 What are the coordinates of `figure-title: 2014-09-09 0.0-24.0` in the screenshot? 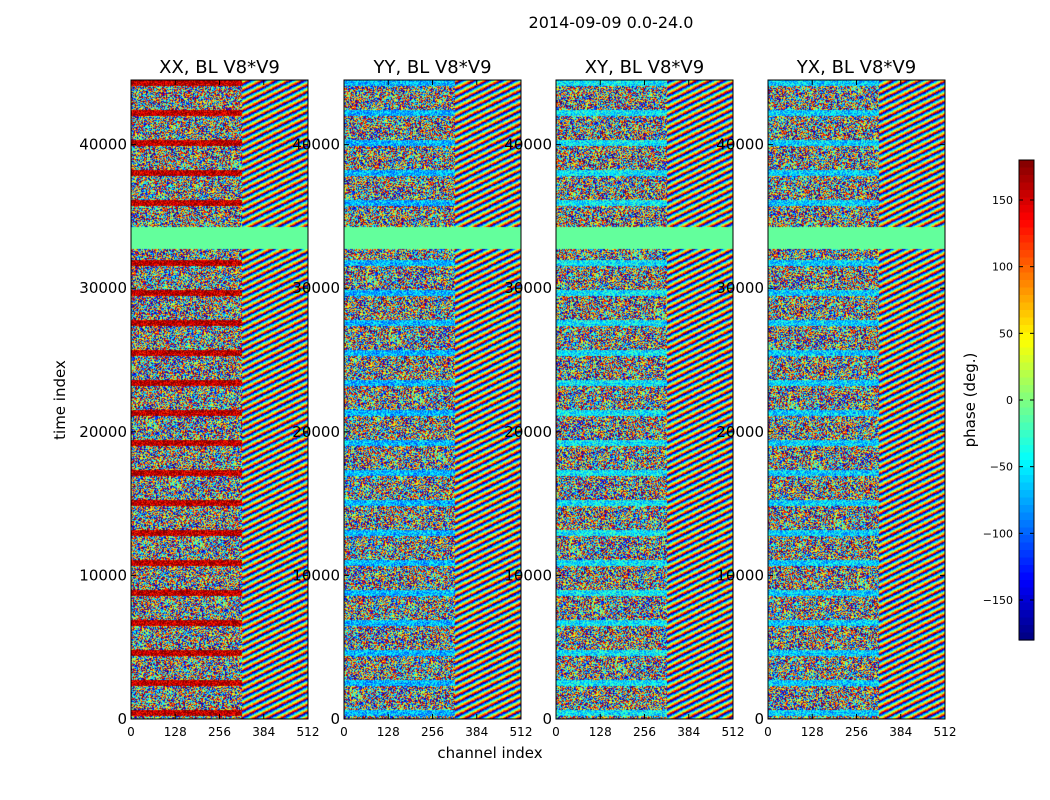 It's located at (611, 22).